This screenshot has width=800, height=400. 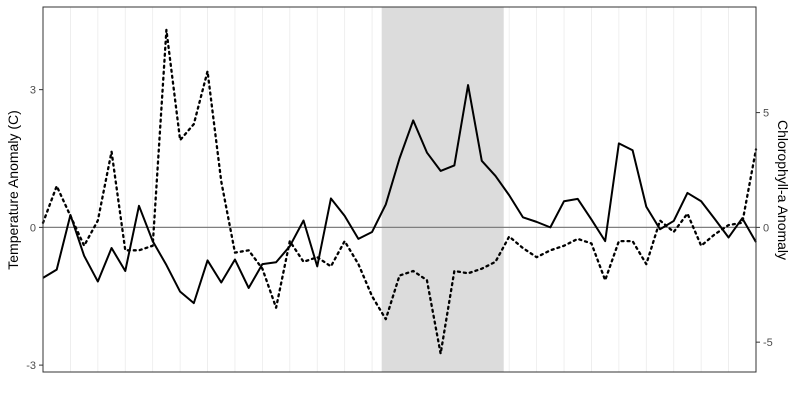 I want to click on left-tick-label: 3, so click(x=33, y=91).